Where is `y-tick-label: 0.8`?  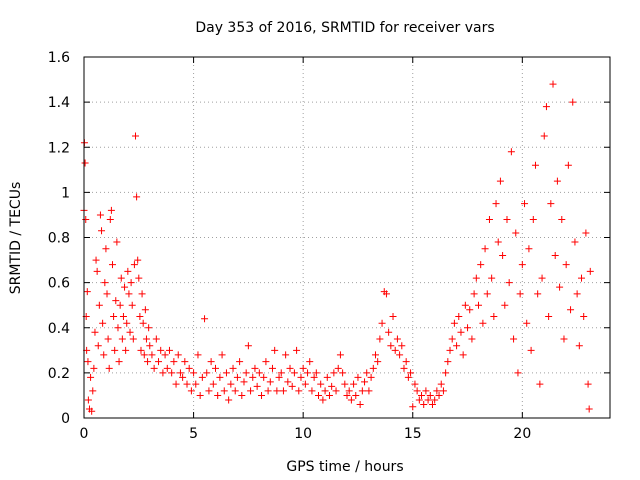 y-tick-label: 0.8 is located at coordinates (59, 239).